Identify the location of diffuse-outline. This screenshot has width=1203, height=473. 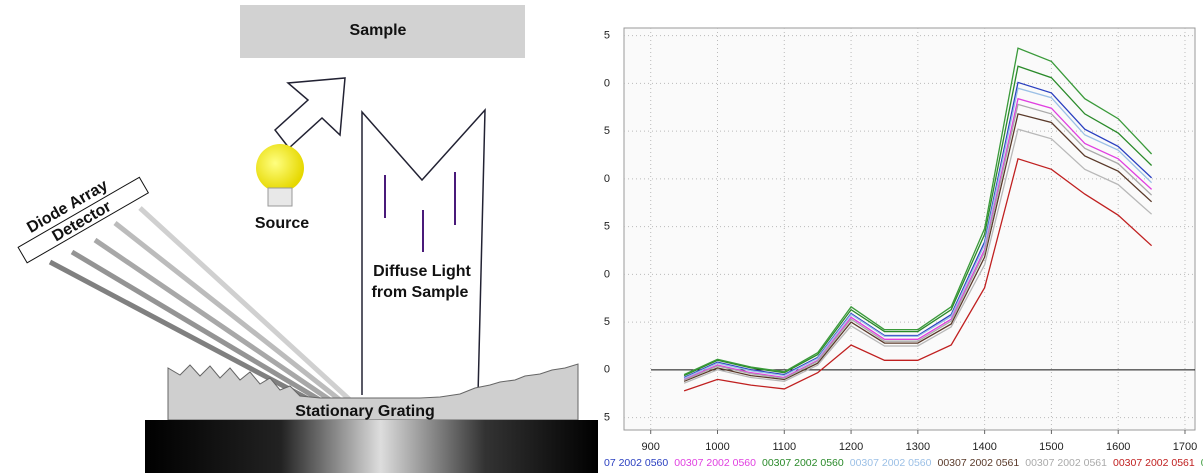
(423, 251).